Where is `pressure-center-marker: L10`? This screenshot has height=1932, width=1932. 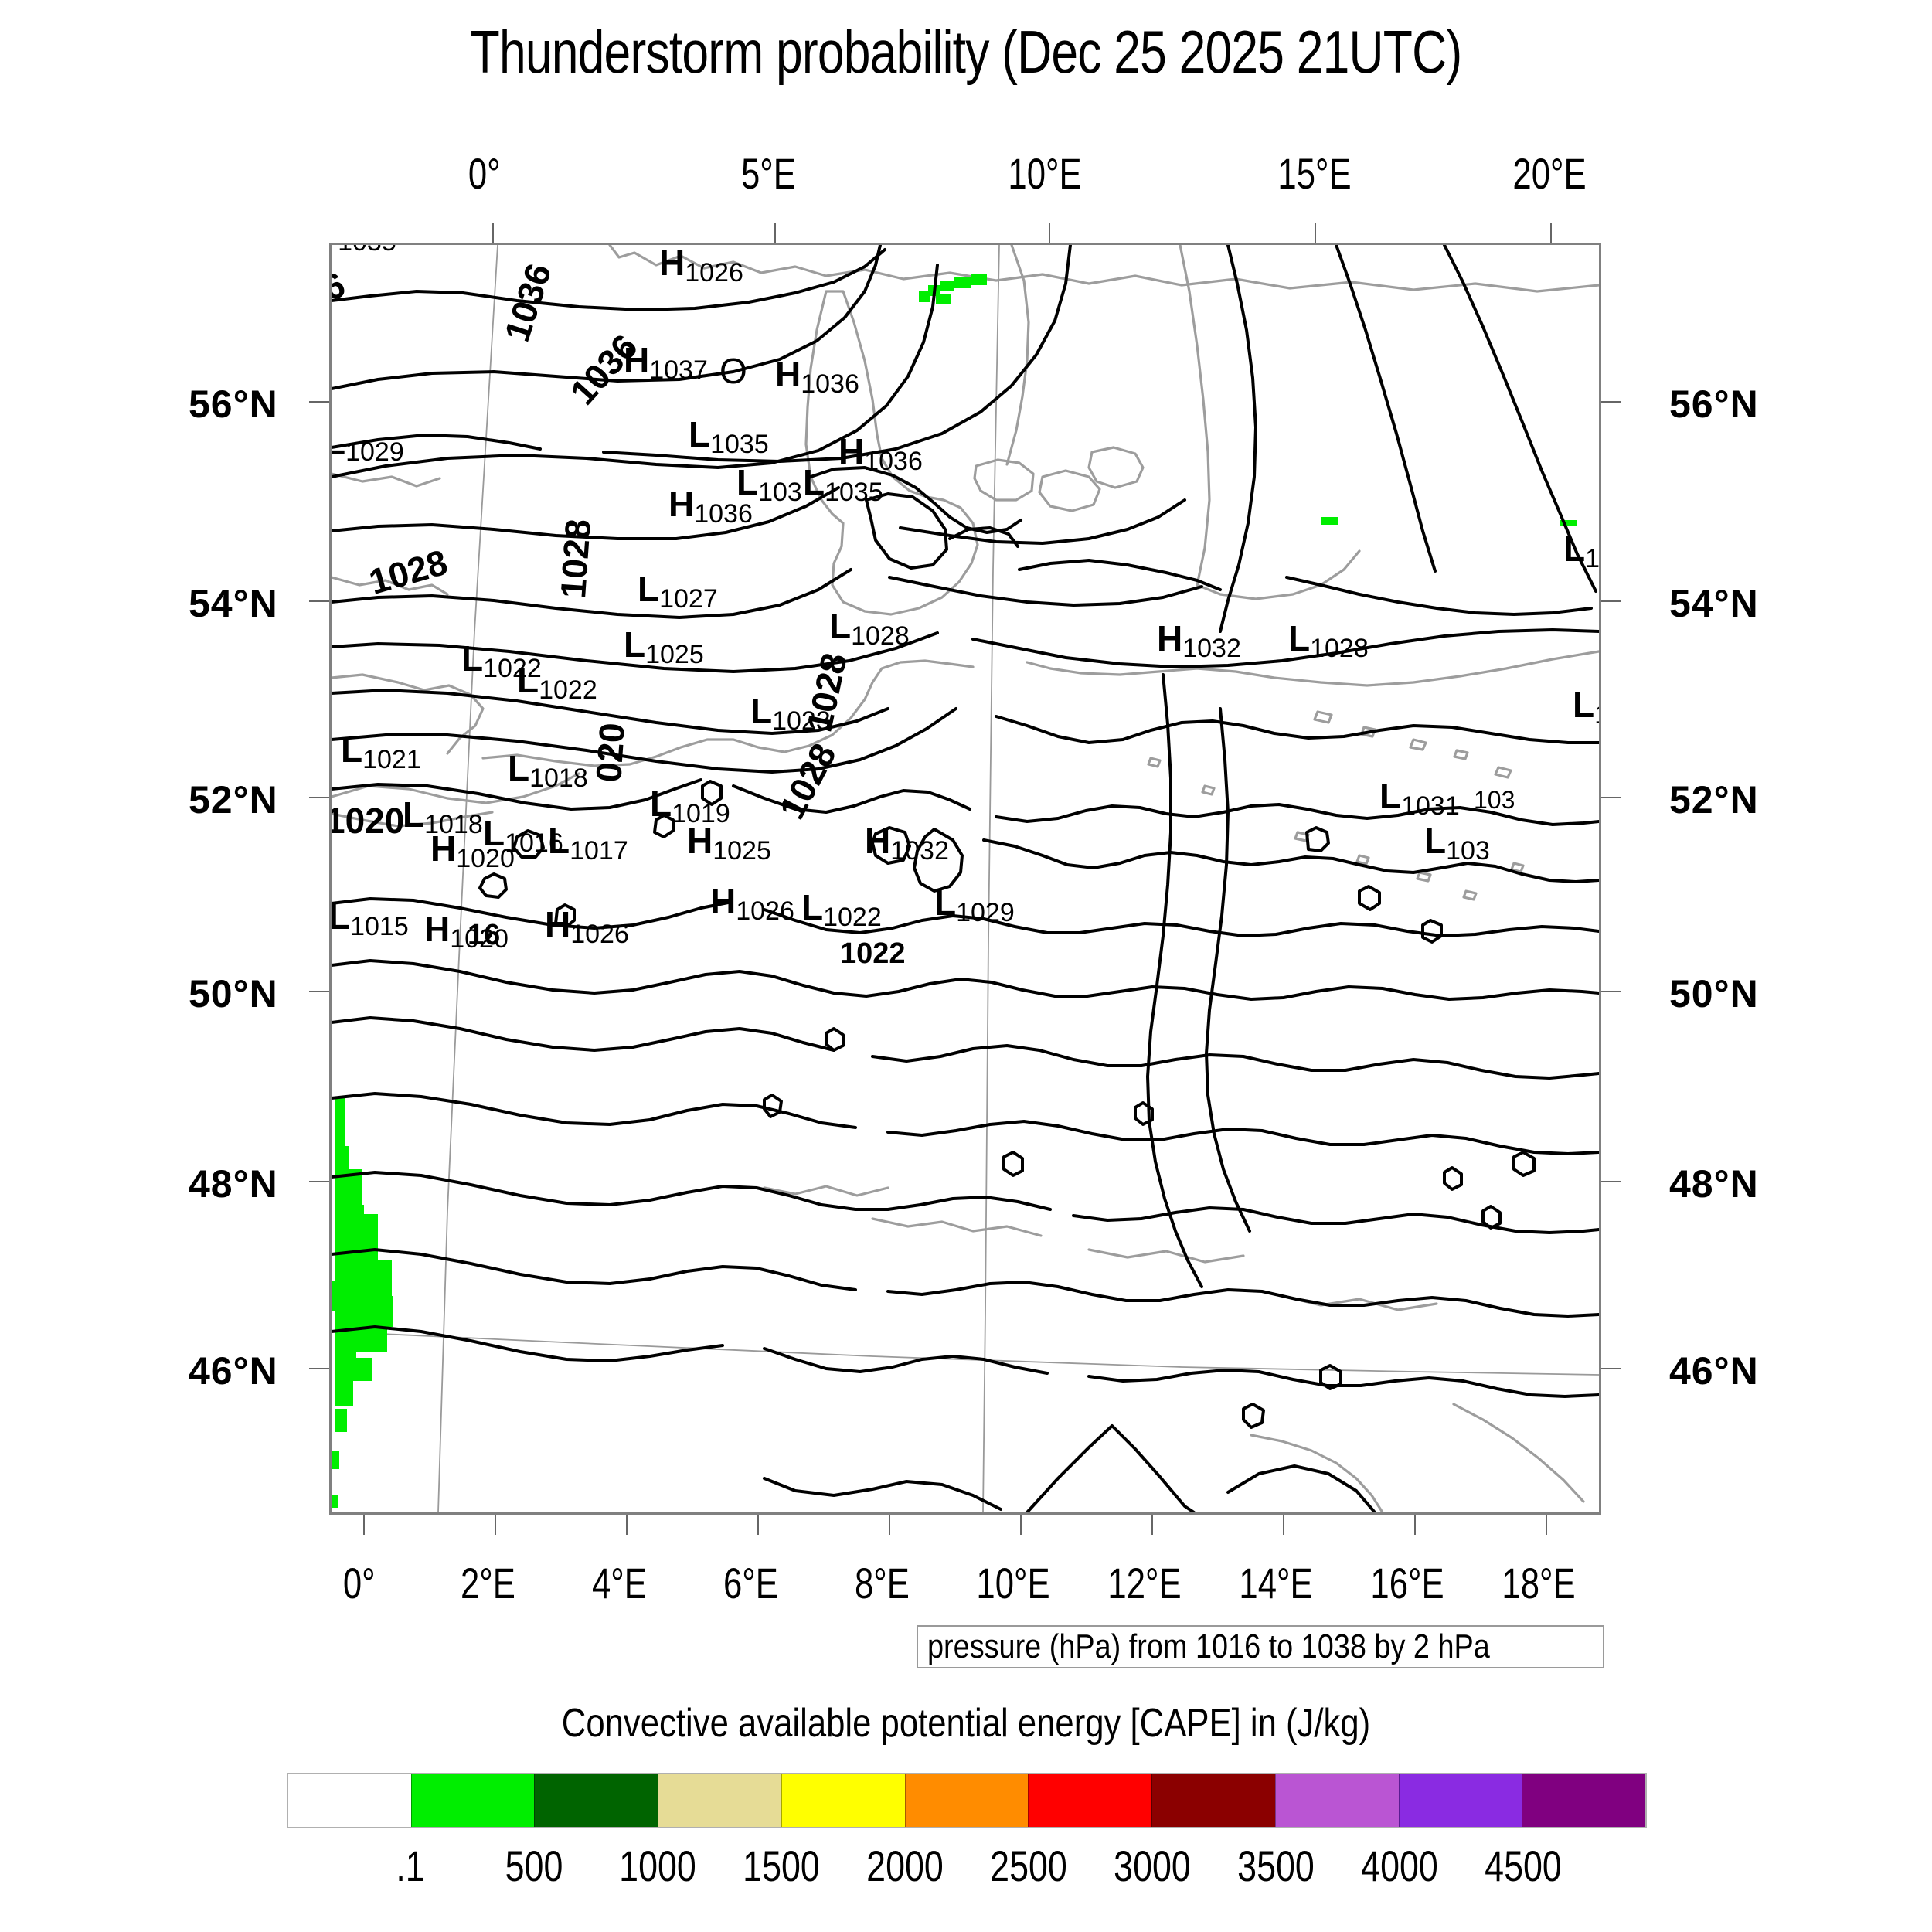 pressure-center-marker: L10 is located at coordinates (1582, 551).